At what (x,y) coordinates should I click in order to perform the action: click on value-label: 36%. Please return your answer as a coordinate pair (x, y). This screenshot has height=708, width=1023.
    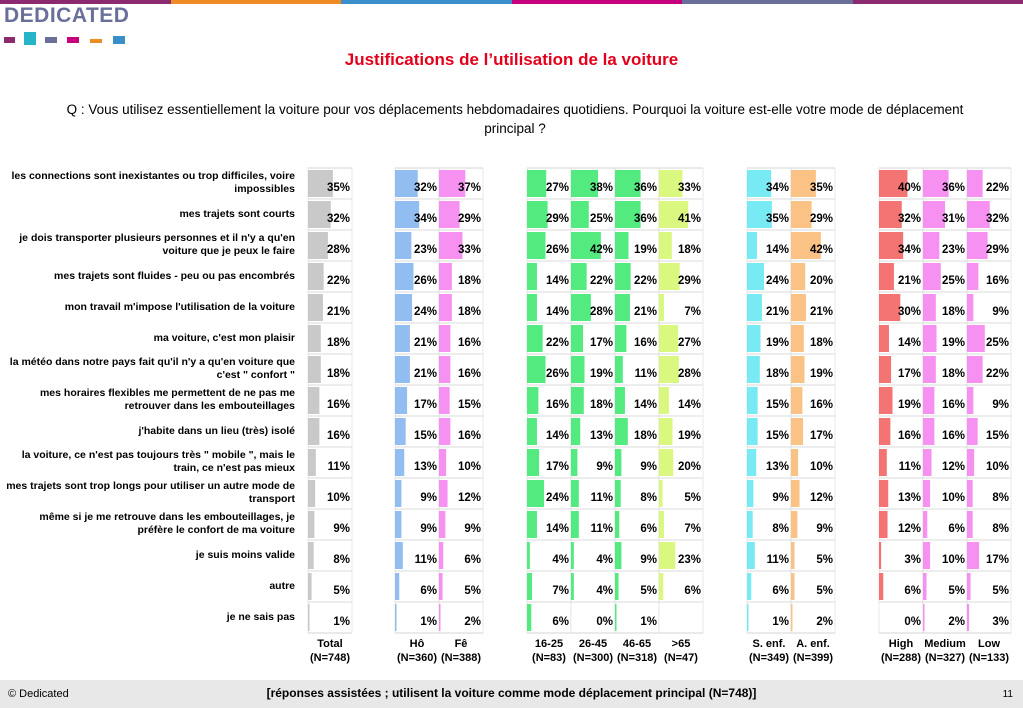
    Looking at the image, I should click on (645, 188).